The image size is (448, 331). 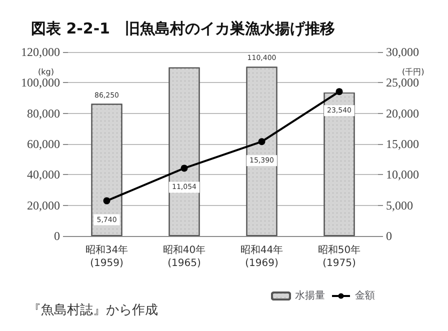 I want to click on y2-tick-label: 30,000, so click(x=402, y=52).